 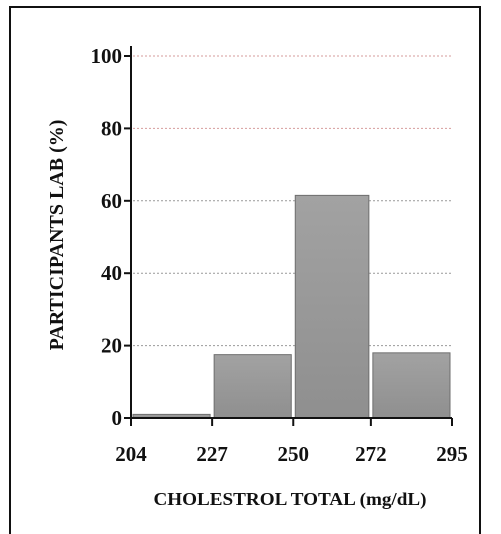 I want to click on x-axis-label: CHOLESTROL TOTAL (mg/dL), so click(x=290, y=499).